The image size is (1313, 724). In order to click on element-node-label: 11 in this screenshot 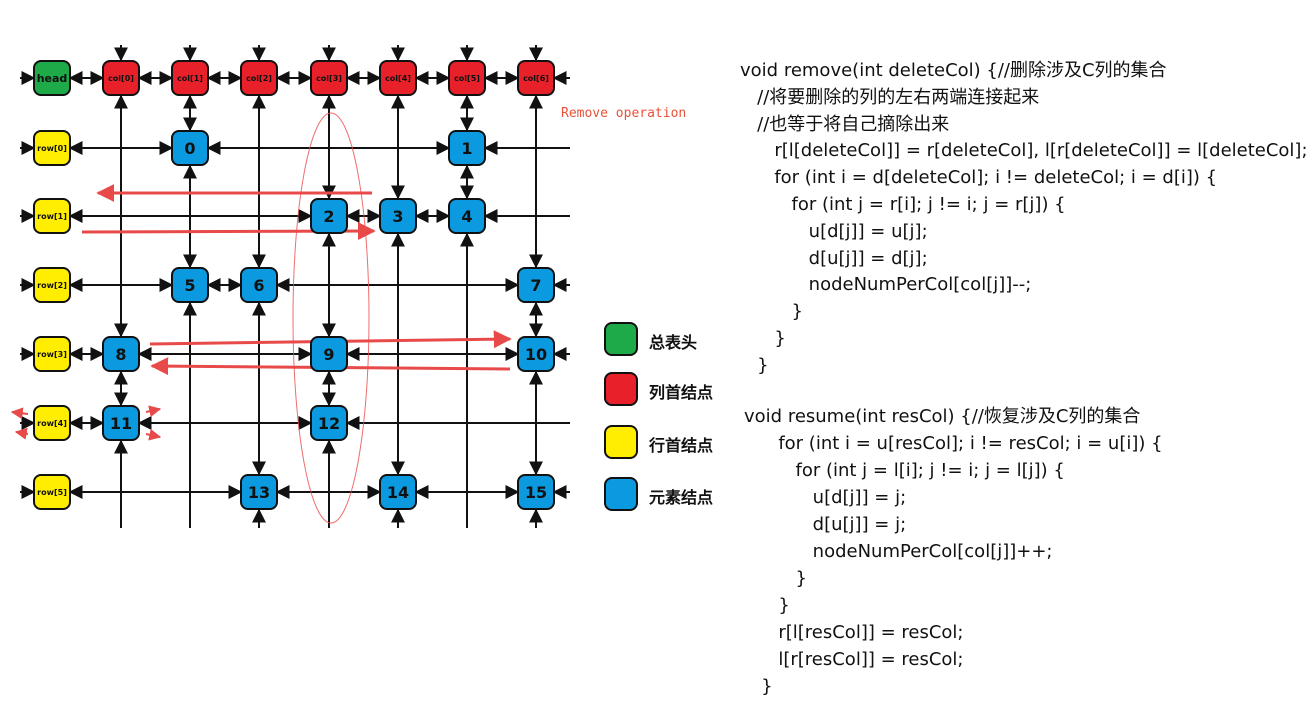, I will do `click(121, 423)`.